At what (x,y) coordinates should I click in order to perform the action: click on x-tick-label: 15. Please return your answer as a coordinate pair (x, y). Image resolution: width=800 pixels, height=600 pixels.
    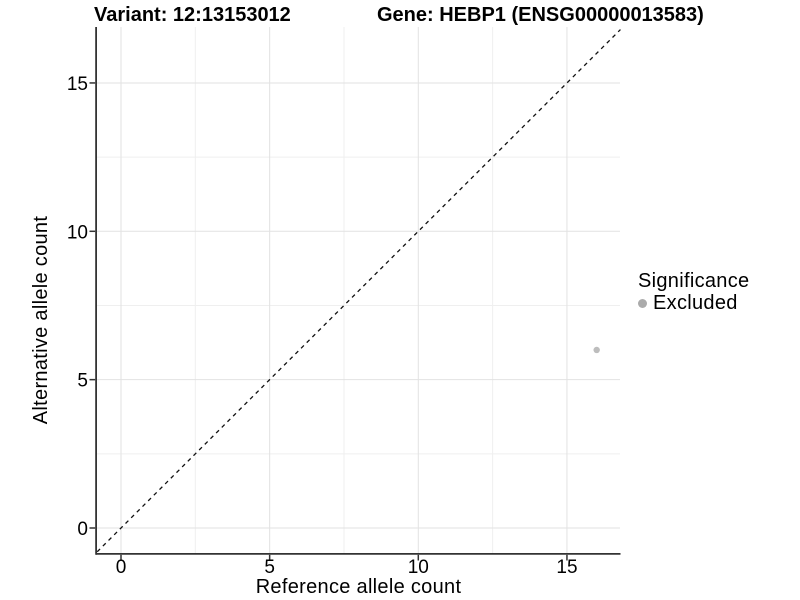
    Looking at the image, I should click on (566, 567).